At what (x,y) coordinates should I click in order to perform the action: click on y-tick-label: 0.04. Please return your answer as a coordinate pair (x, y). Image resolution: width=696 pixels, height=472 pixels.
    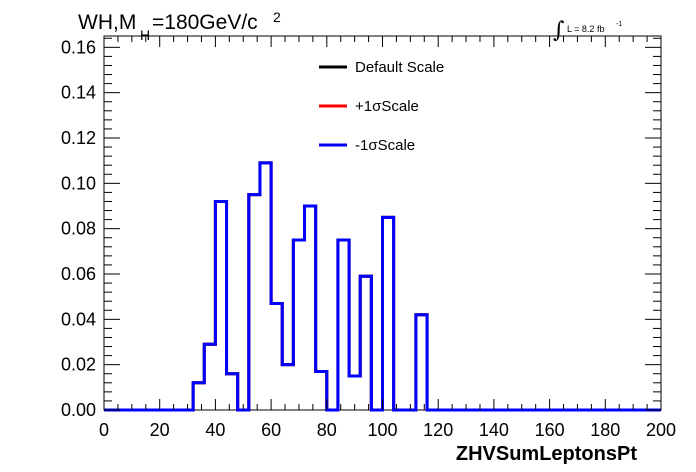
    Looking at the image, I should click on (78, 319).